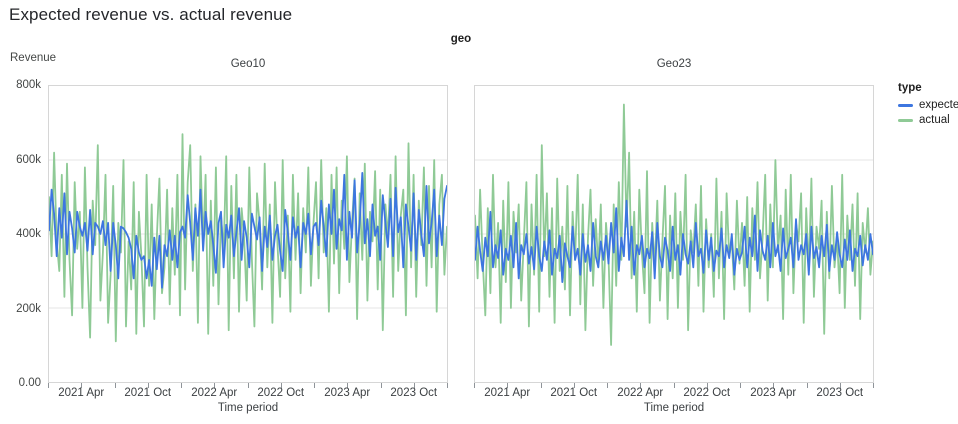 The height and width of the screenshot is (424, 958). Describe the element at coordinates (905, 105) in the screenshot. I see `legend-swatch-expected` at that location.